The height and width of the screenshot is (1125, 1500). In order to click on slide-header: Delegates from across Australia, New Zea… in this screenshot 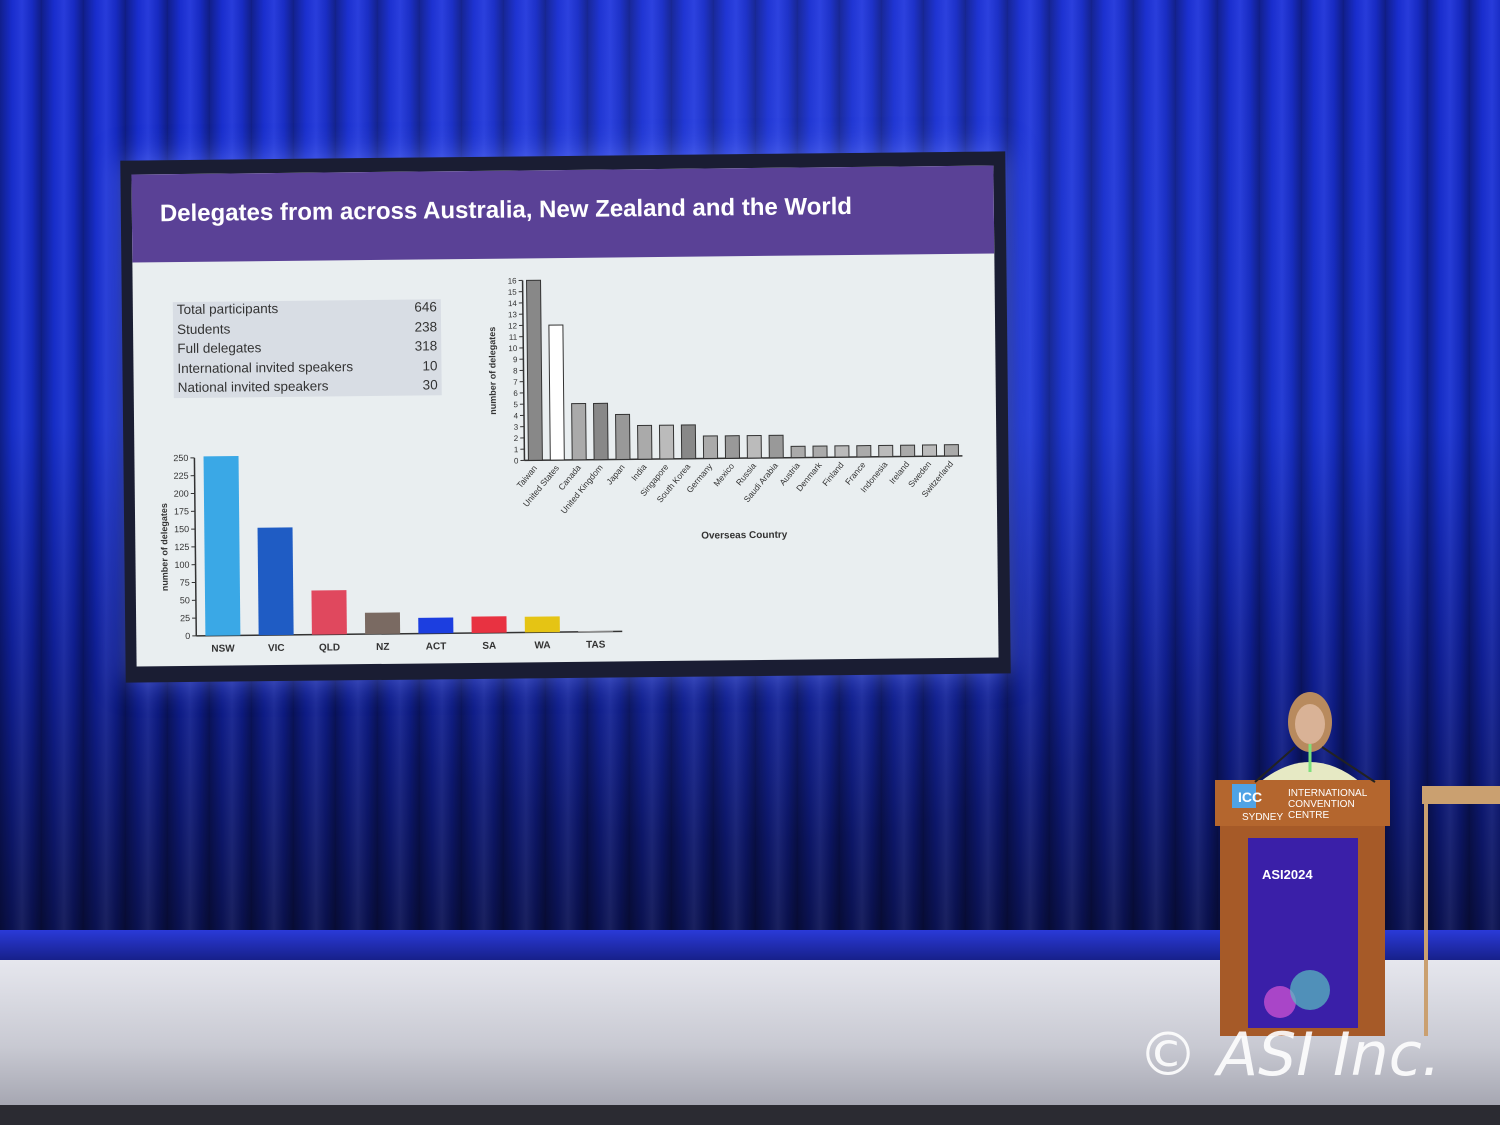, I will do `click(563, 214)`.